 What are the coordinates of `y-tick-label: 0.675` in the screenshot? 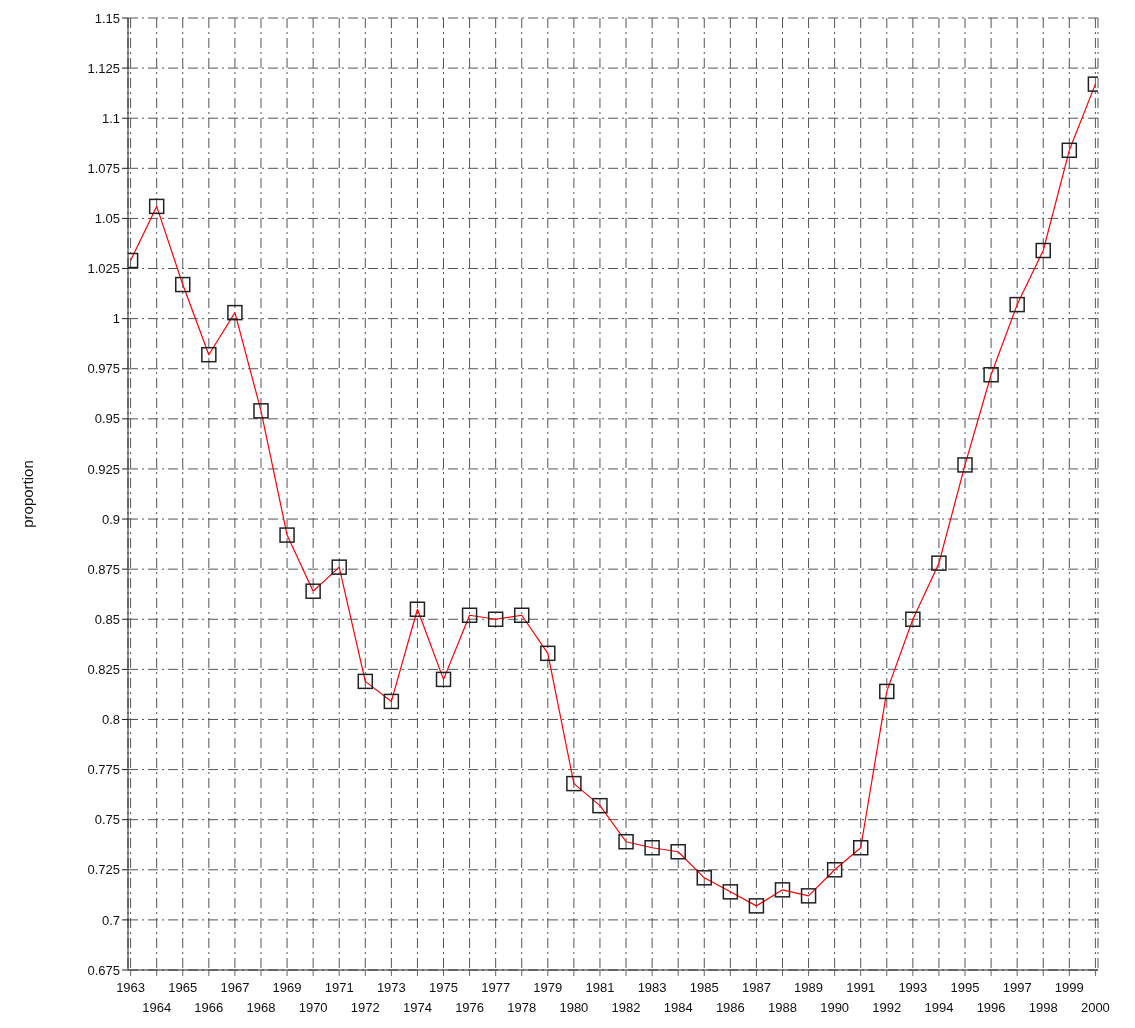 It's located at (103, 970).